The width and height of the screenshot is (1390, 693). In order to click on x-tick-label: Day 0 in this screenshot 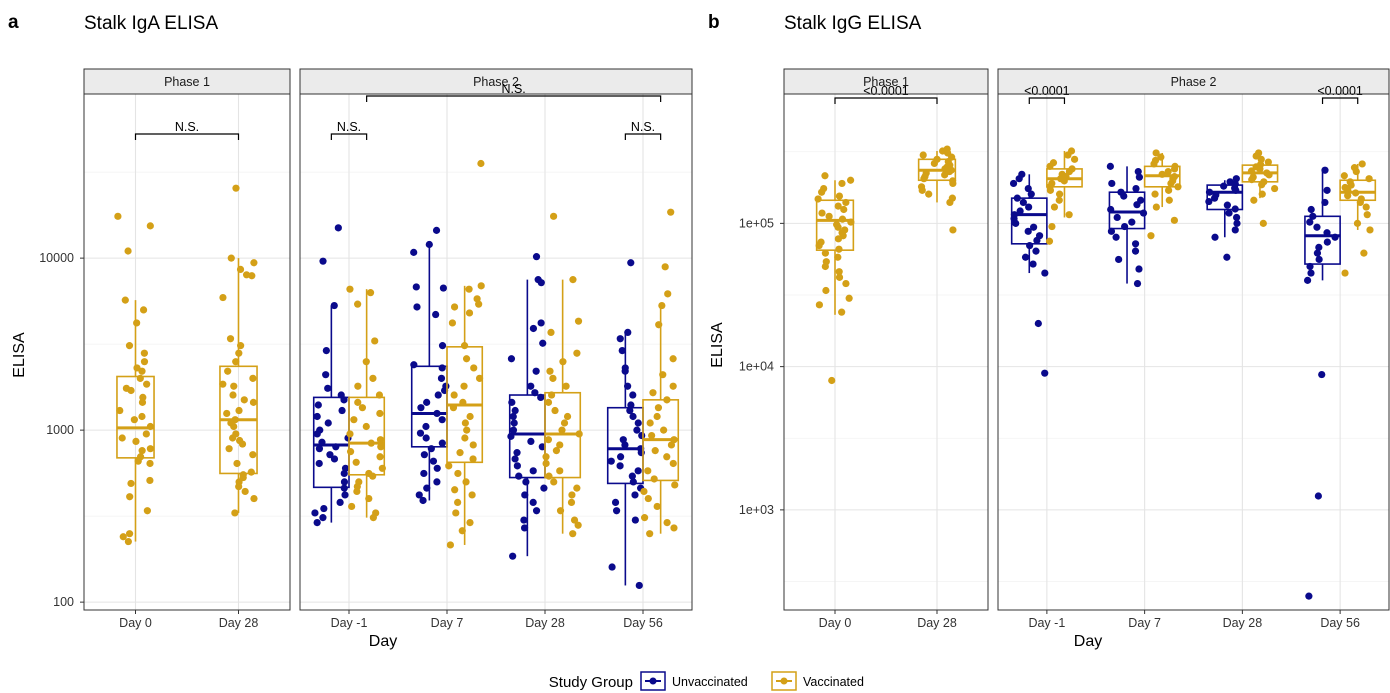, I will do `click(135, 623)`.